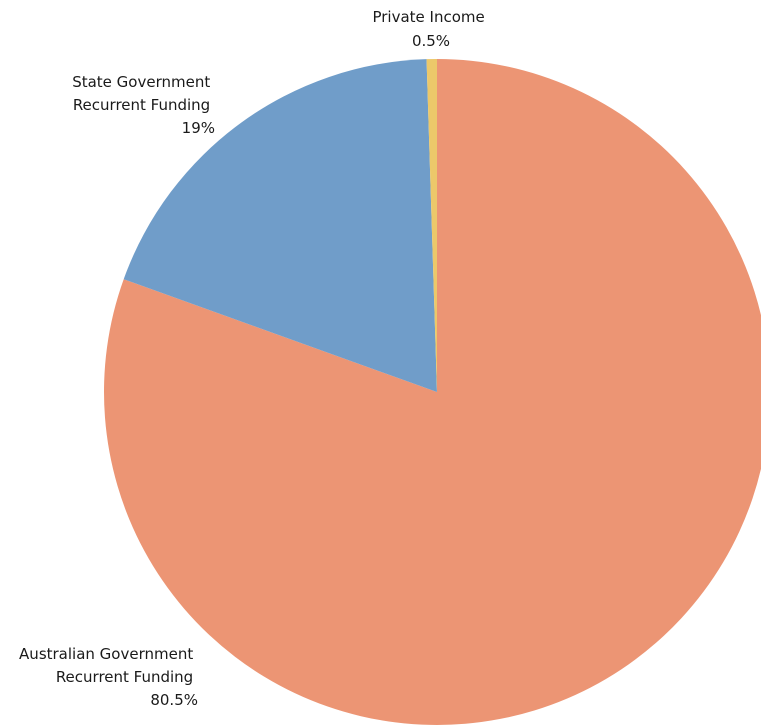 This screenshot has width=761, height=727. Describe the element at coordinates (431, 41) in the screenshot. I see `slice-value-label: 0.5%` at that location.